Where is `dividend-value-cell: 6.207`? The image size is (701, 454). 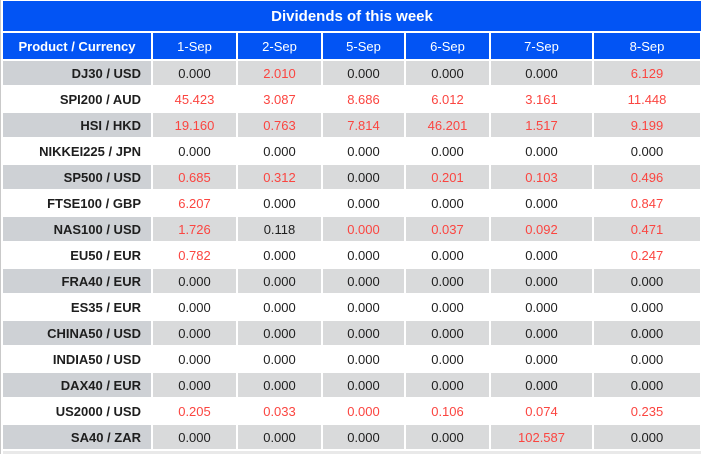 dividend-value-cell: 6.207 is located at coordinates (194, 203).